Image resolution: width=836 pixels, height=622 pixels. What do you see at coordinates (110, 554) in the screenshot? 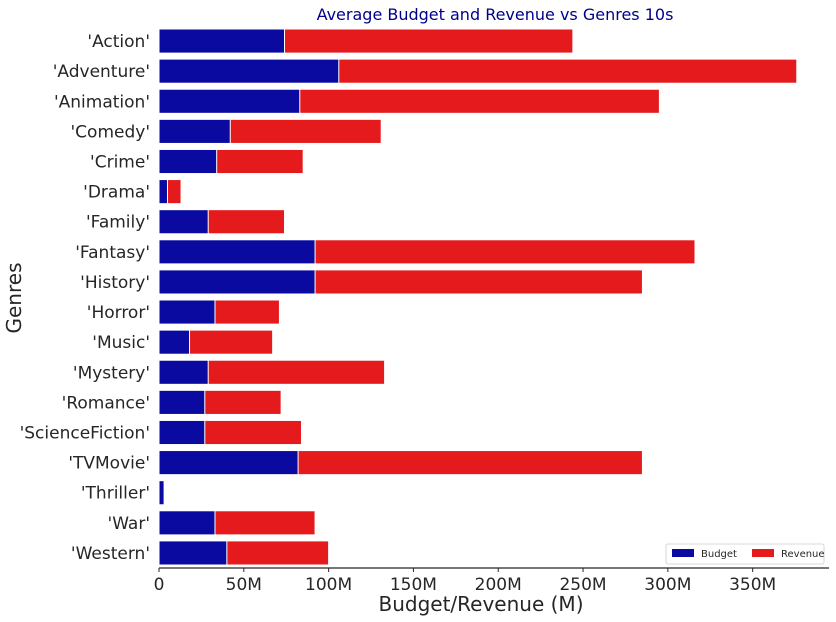
I see `y-tick-label: 'Western'` at bounding box center [110, 554].